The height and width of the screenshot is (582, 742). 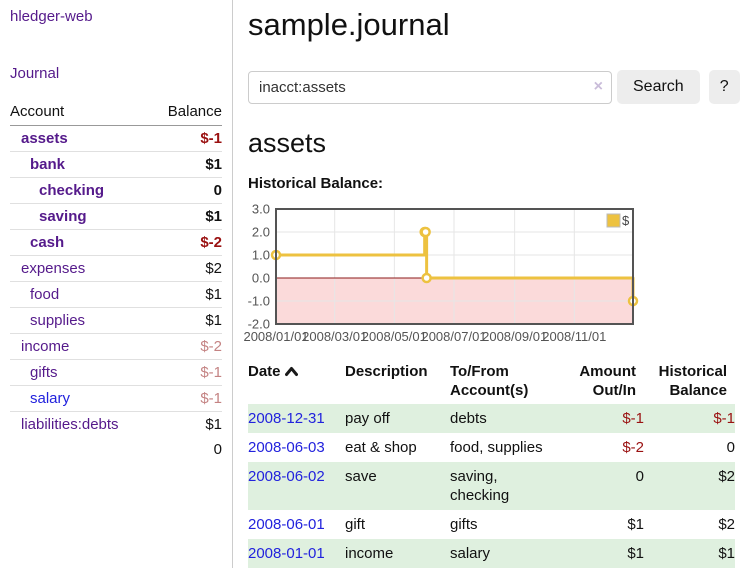 What do you see at coordinates (45, 294) in the screenshot?
I see `account-link: food` at bounding box center [45, 294].